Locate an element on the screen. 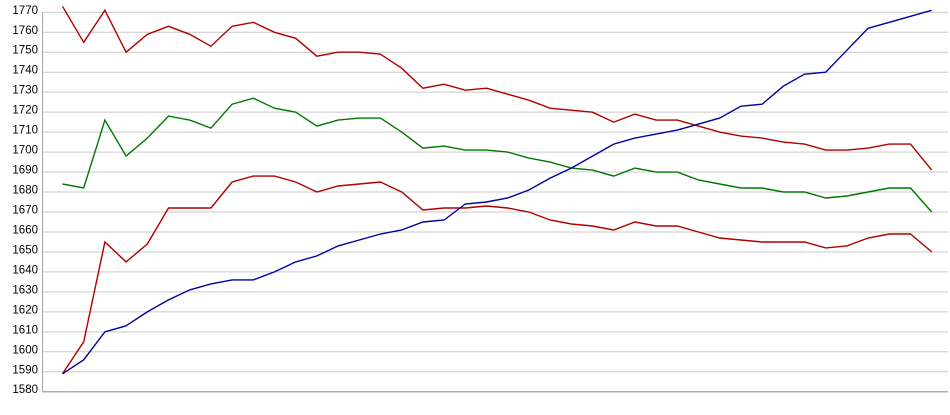  y-axis-tick-label: 1670 is located at coordinates (25, 211).